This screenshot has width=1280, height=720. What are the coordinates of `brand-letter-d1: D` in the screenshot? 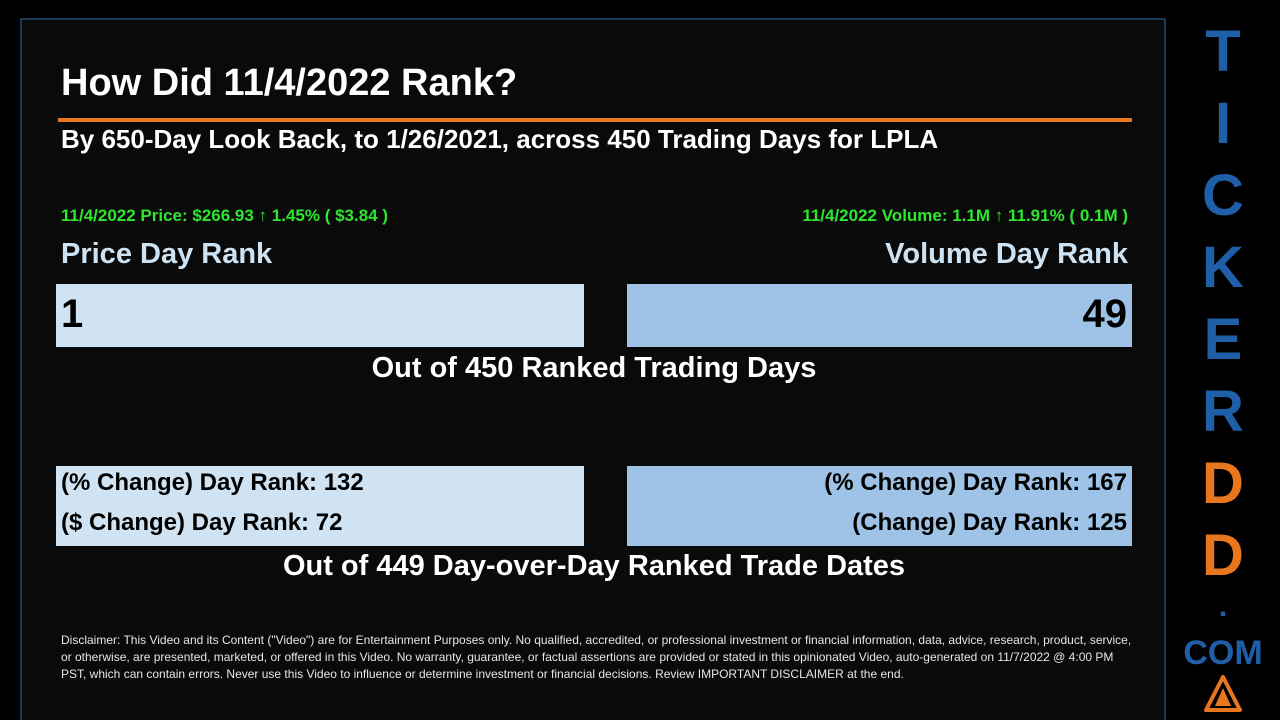 It's located at (1223, 483).